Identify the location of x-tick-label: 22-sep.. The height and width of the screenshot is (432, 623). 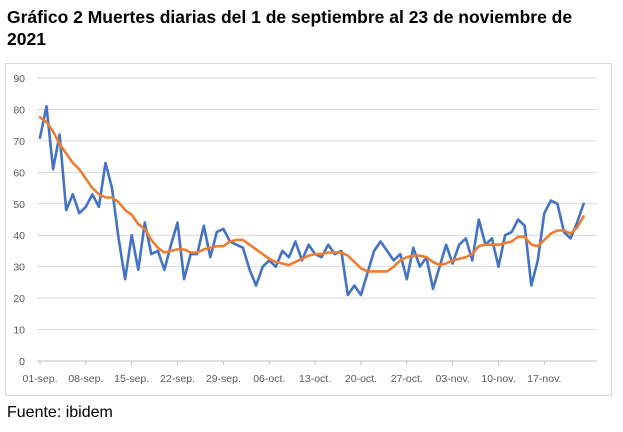
(177, 379).